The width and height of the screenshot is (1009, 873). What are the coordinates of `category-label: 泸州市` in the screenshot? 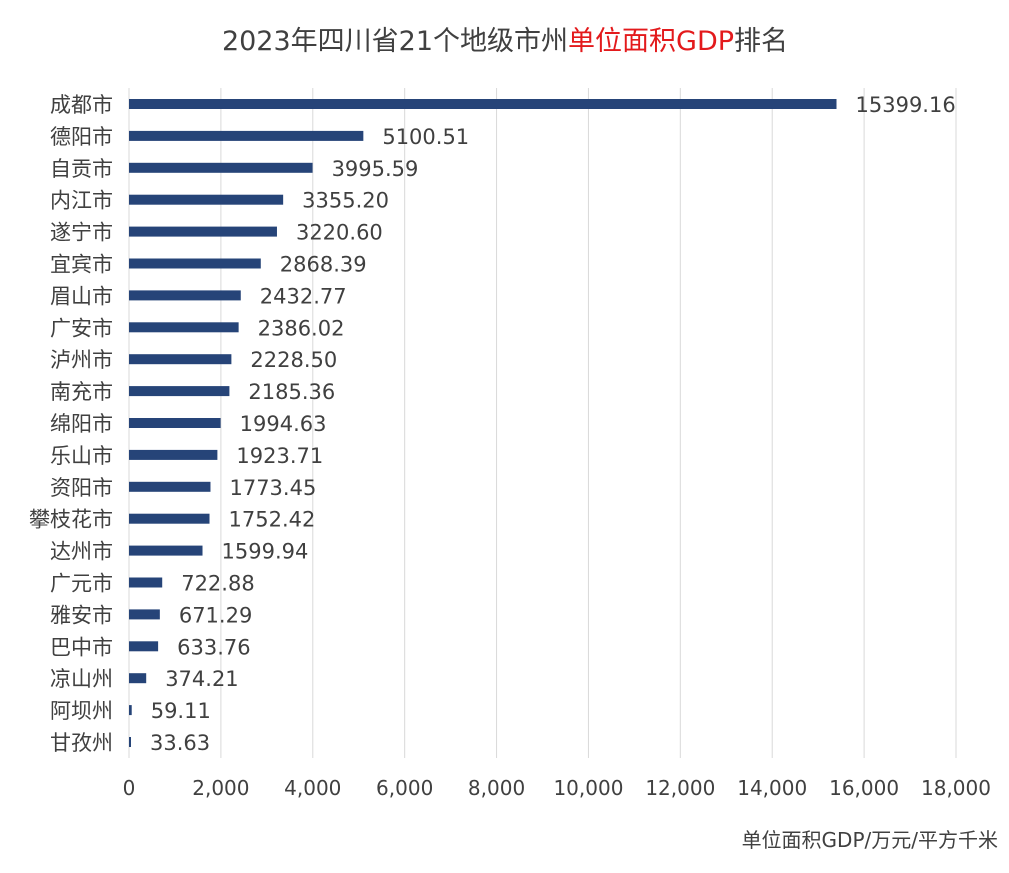 It's located at (81, 360).